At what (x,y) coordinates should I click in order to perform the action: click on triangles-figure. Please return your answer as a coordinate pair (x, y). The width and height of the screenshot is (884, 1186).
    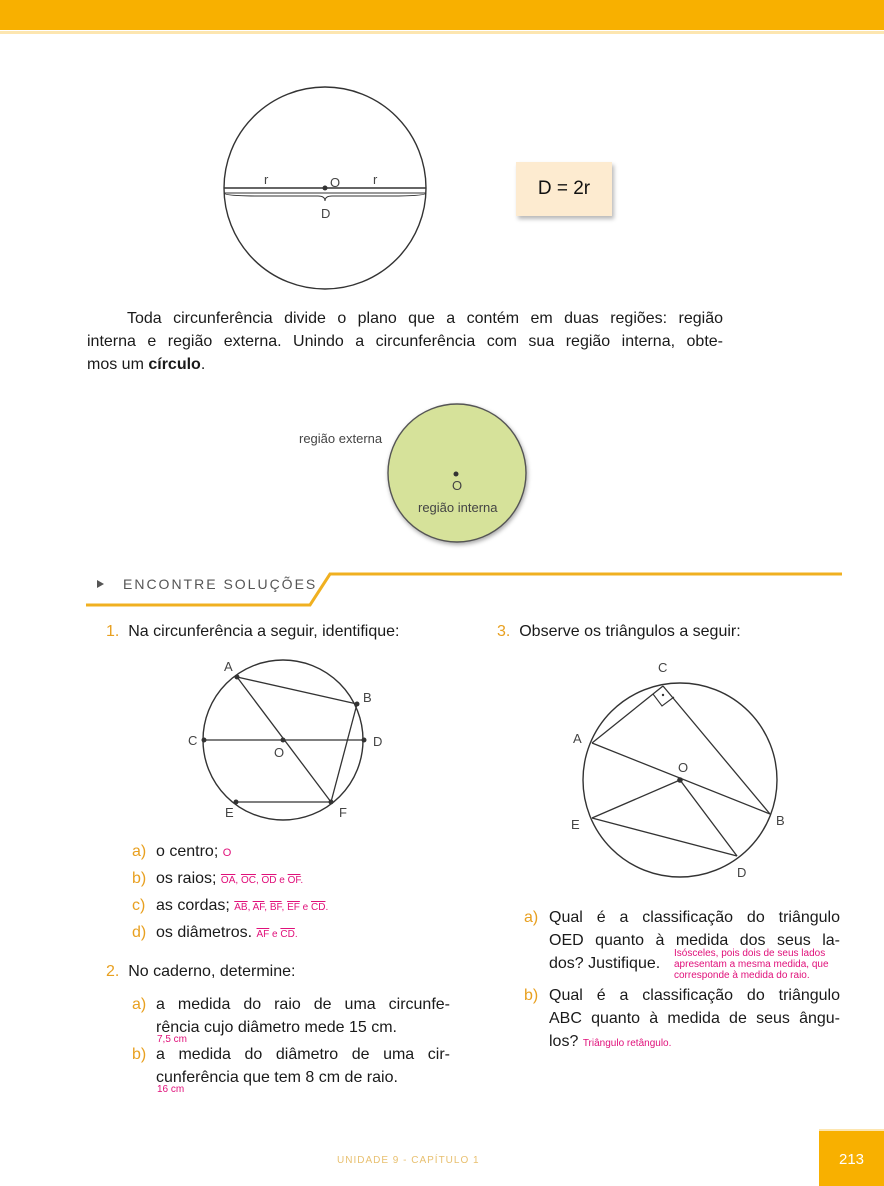
    Looking at the image, I should click on (680, 780).